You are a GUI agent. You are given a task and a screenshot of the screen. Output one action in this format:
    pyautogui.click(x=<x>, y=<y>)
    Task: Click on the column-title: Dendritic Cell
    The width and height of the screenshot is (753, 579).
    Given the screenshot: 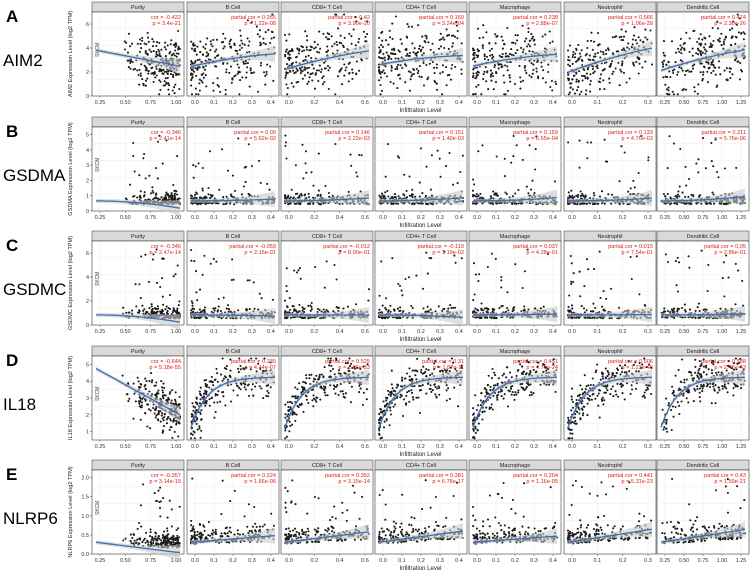 What is the action you would take?
    pyautogui.click(x=703, y=8)
    